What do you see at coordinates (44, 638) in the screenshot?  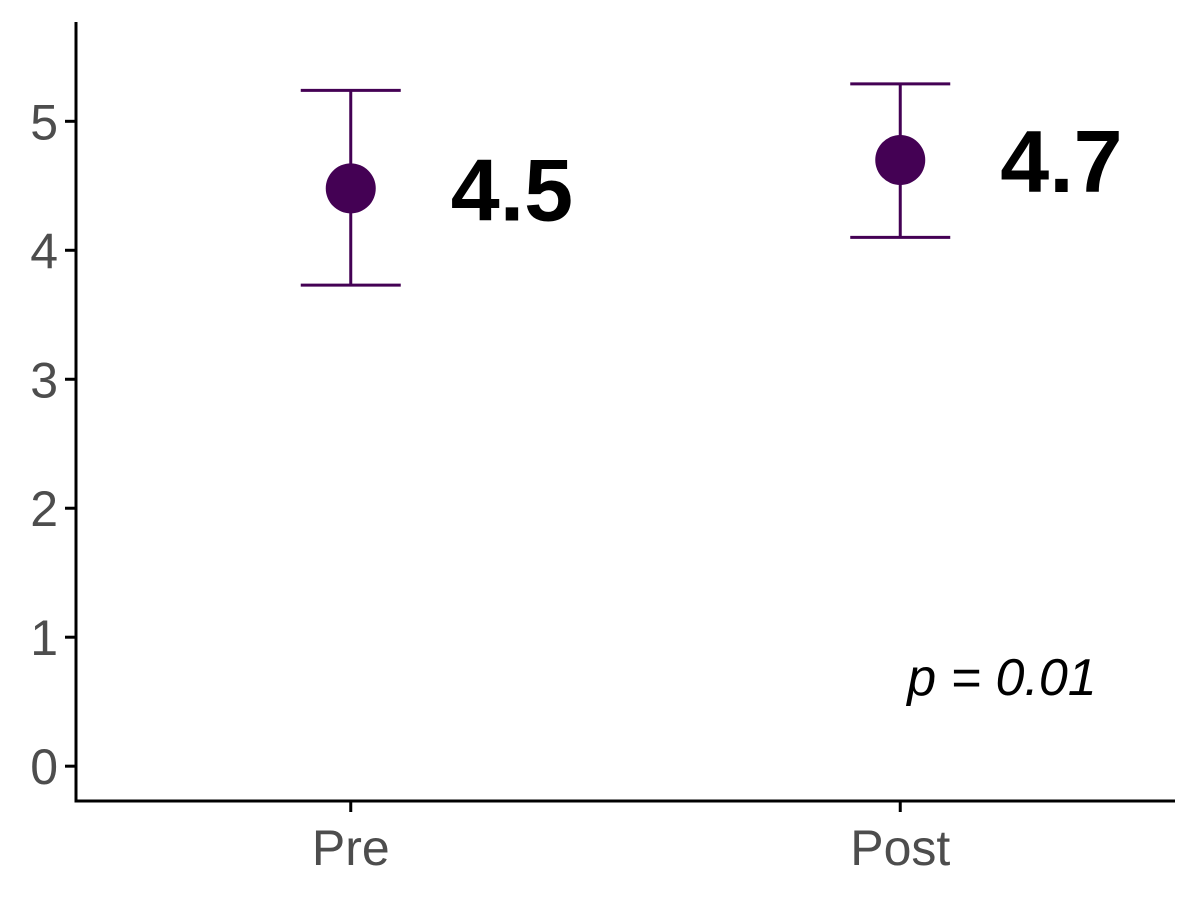 I see `y-tick-label: 1` at bounding box center [44, 638].